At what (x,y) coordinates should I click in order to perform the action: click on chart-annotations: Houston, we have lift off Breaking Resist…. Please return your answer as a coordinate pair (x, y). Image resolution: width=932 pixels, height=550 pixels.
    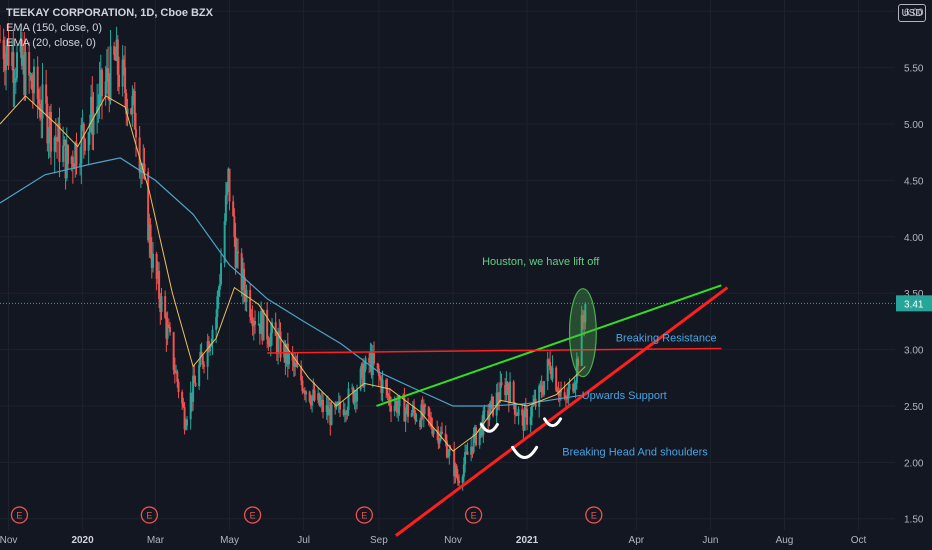
    Looking at the image, I should click on (599, 357).